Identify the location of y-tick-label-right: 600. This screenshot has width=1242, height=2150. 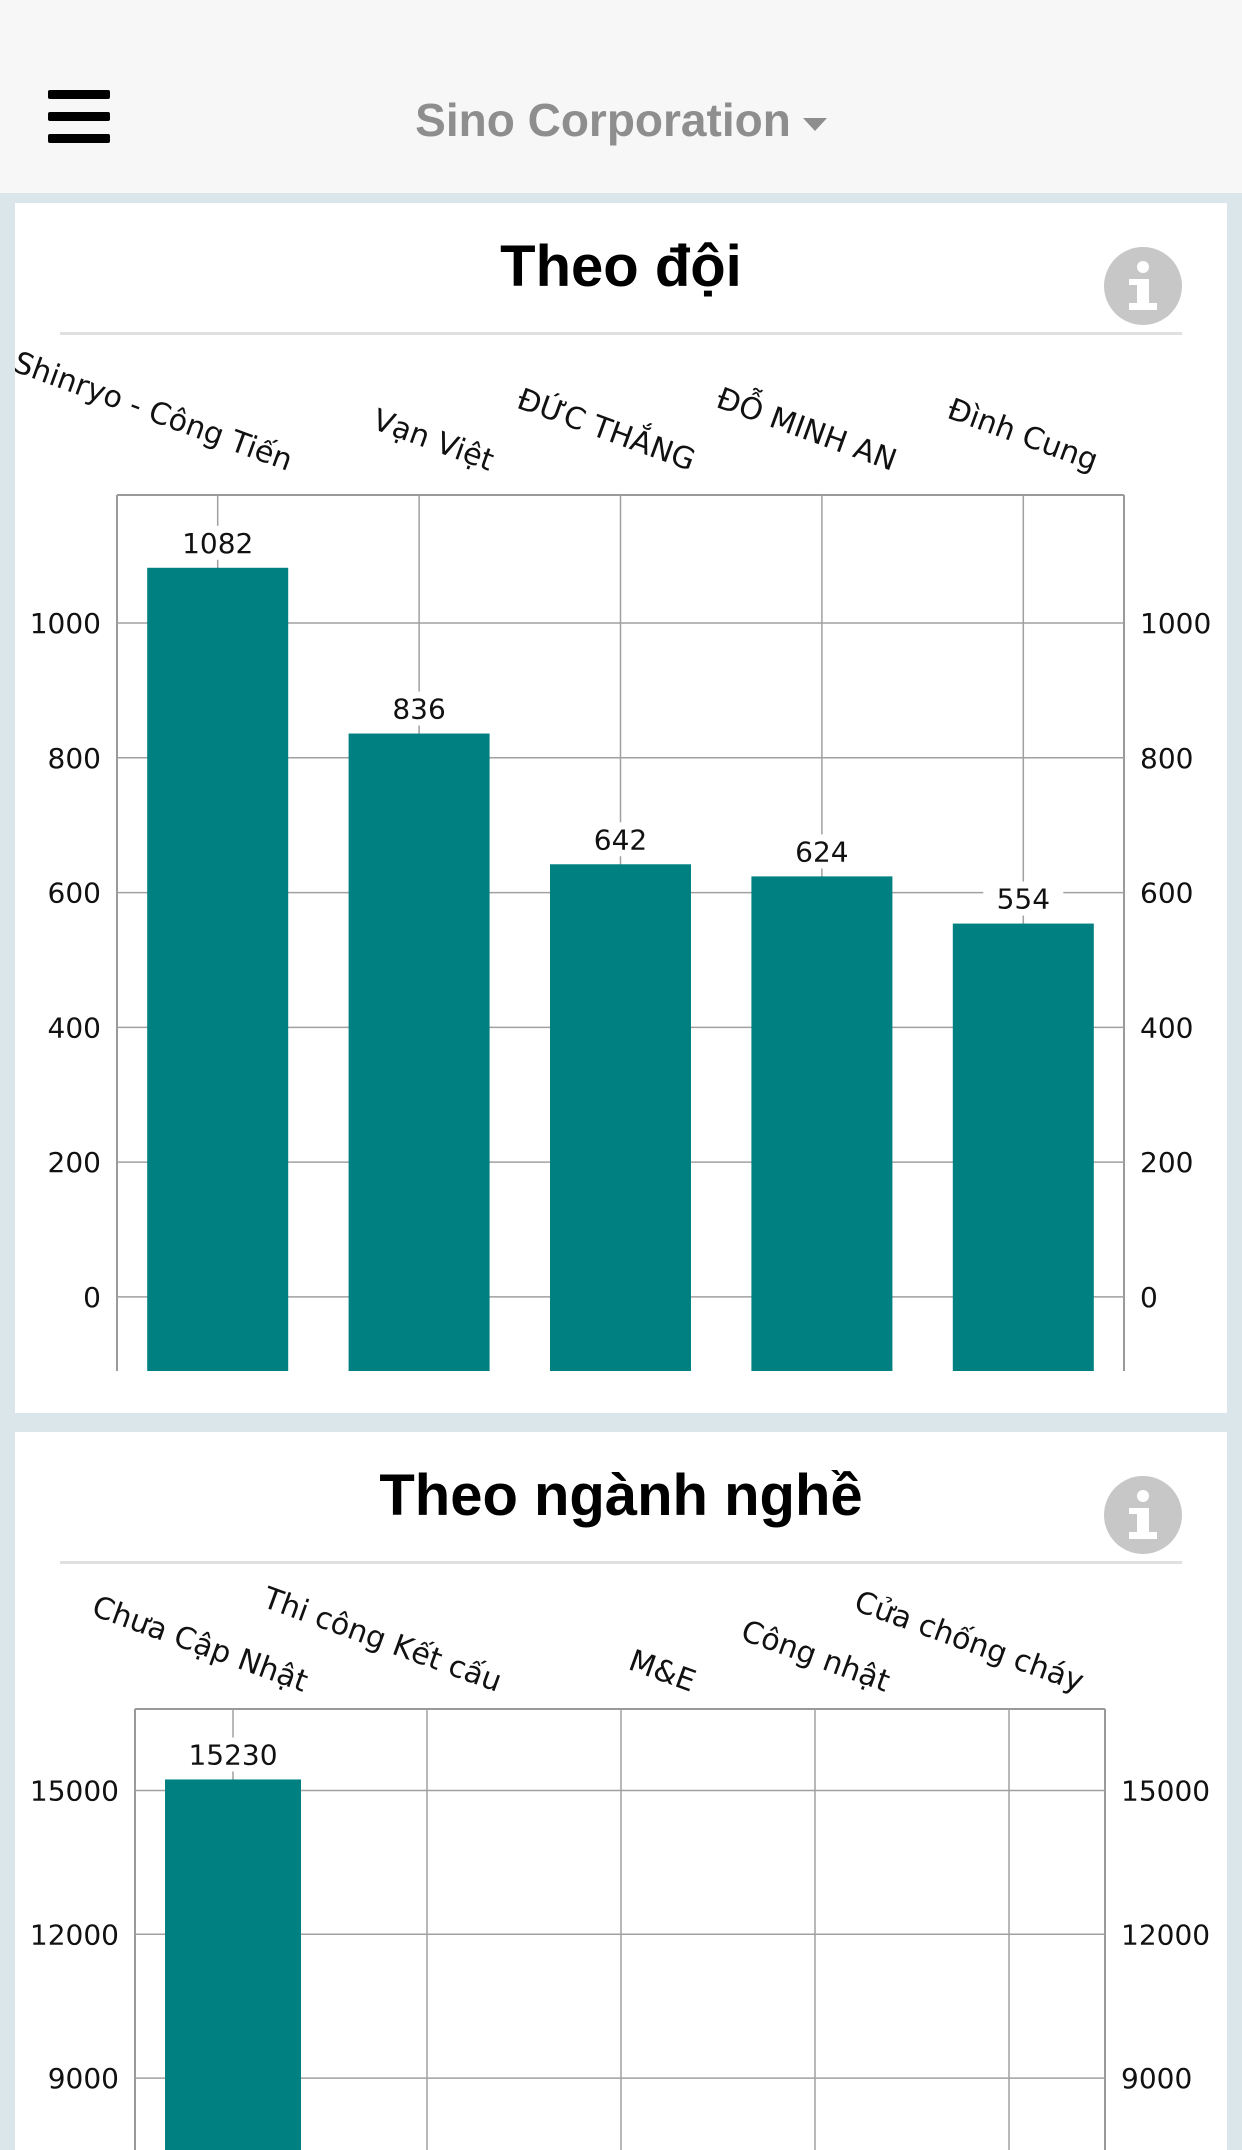
(1166, 893).